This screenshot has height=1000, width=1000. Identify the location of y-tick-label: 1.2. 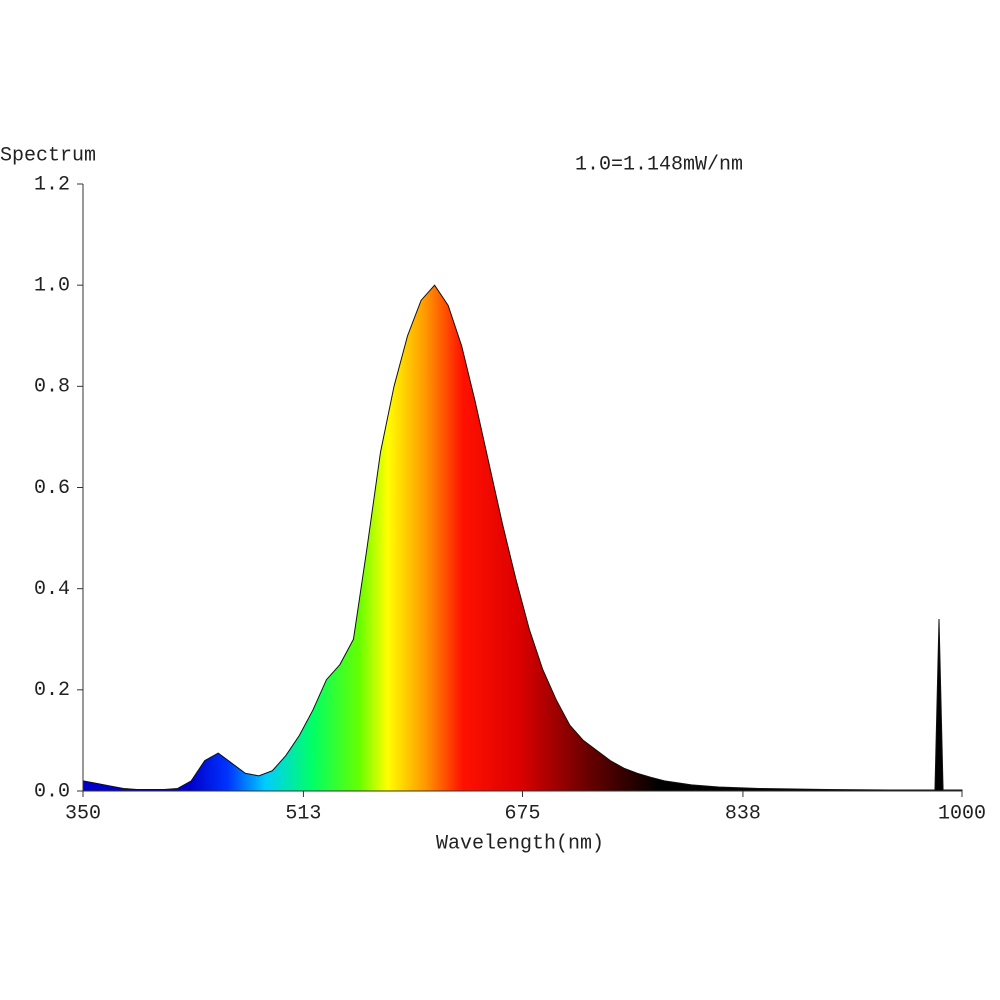
(52, 184).